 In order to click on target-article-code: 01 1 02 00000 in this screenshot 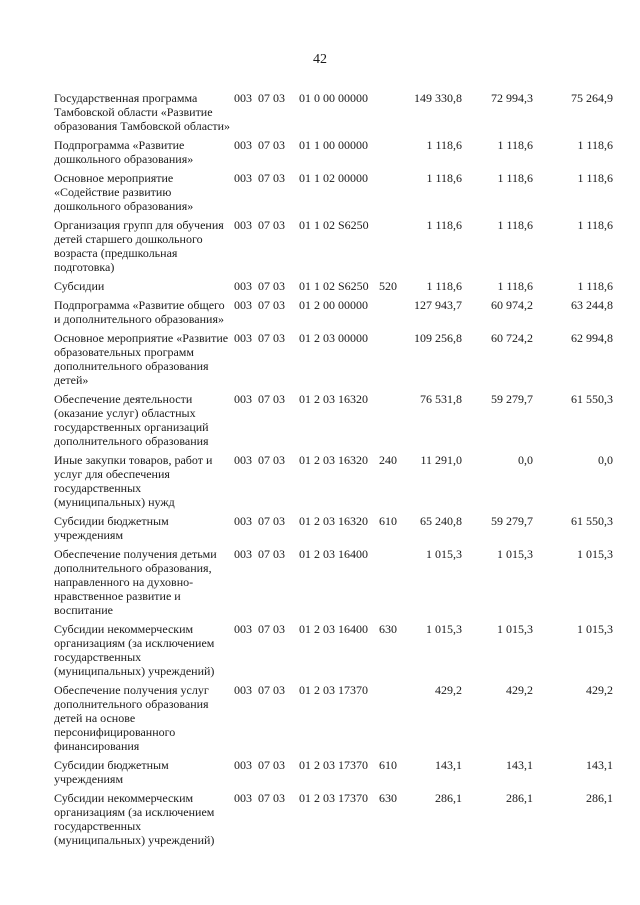, I will do `click(333, 178)`.